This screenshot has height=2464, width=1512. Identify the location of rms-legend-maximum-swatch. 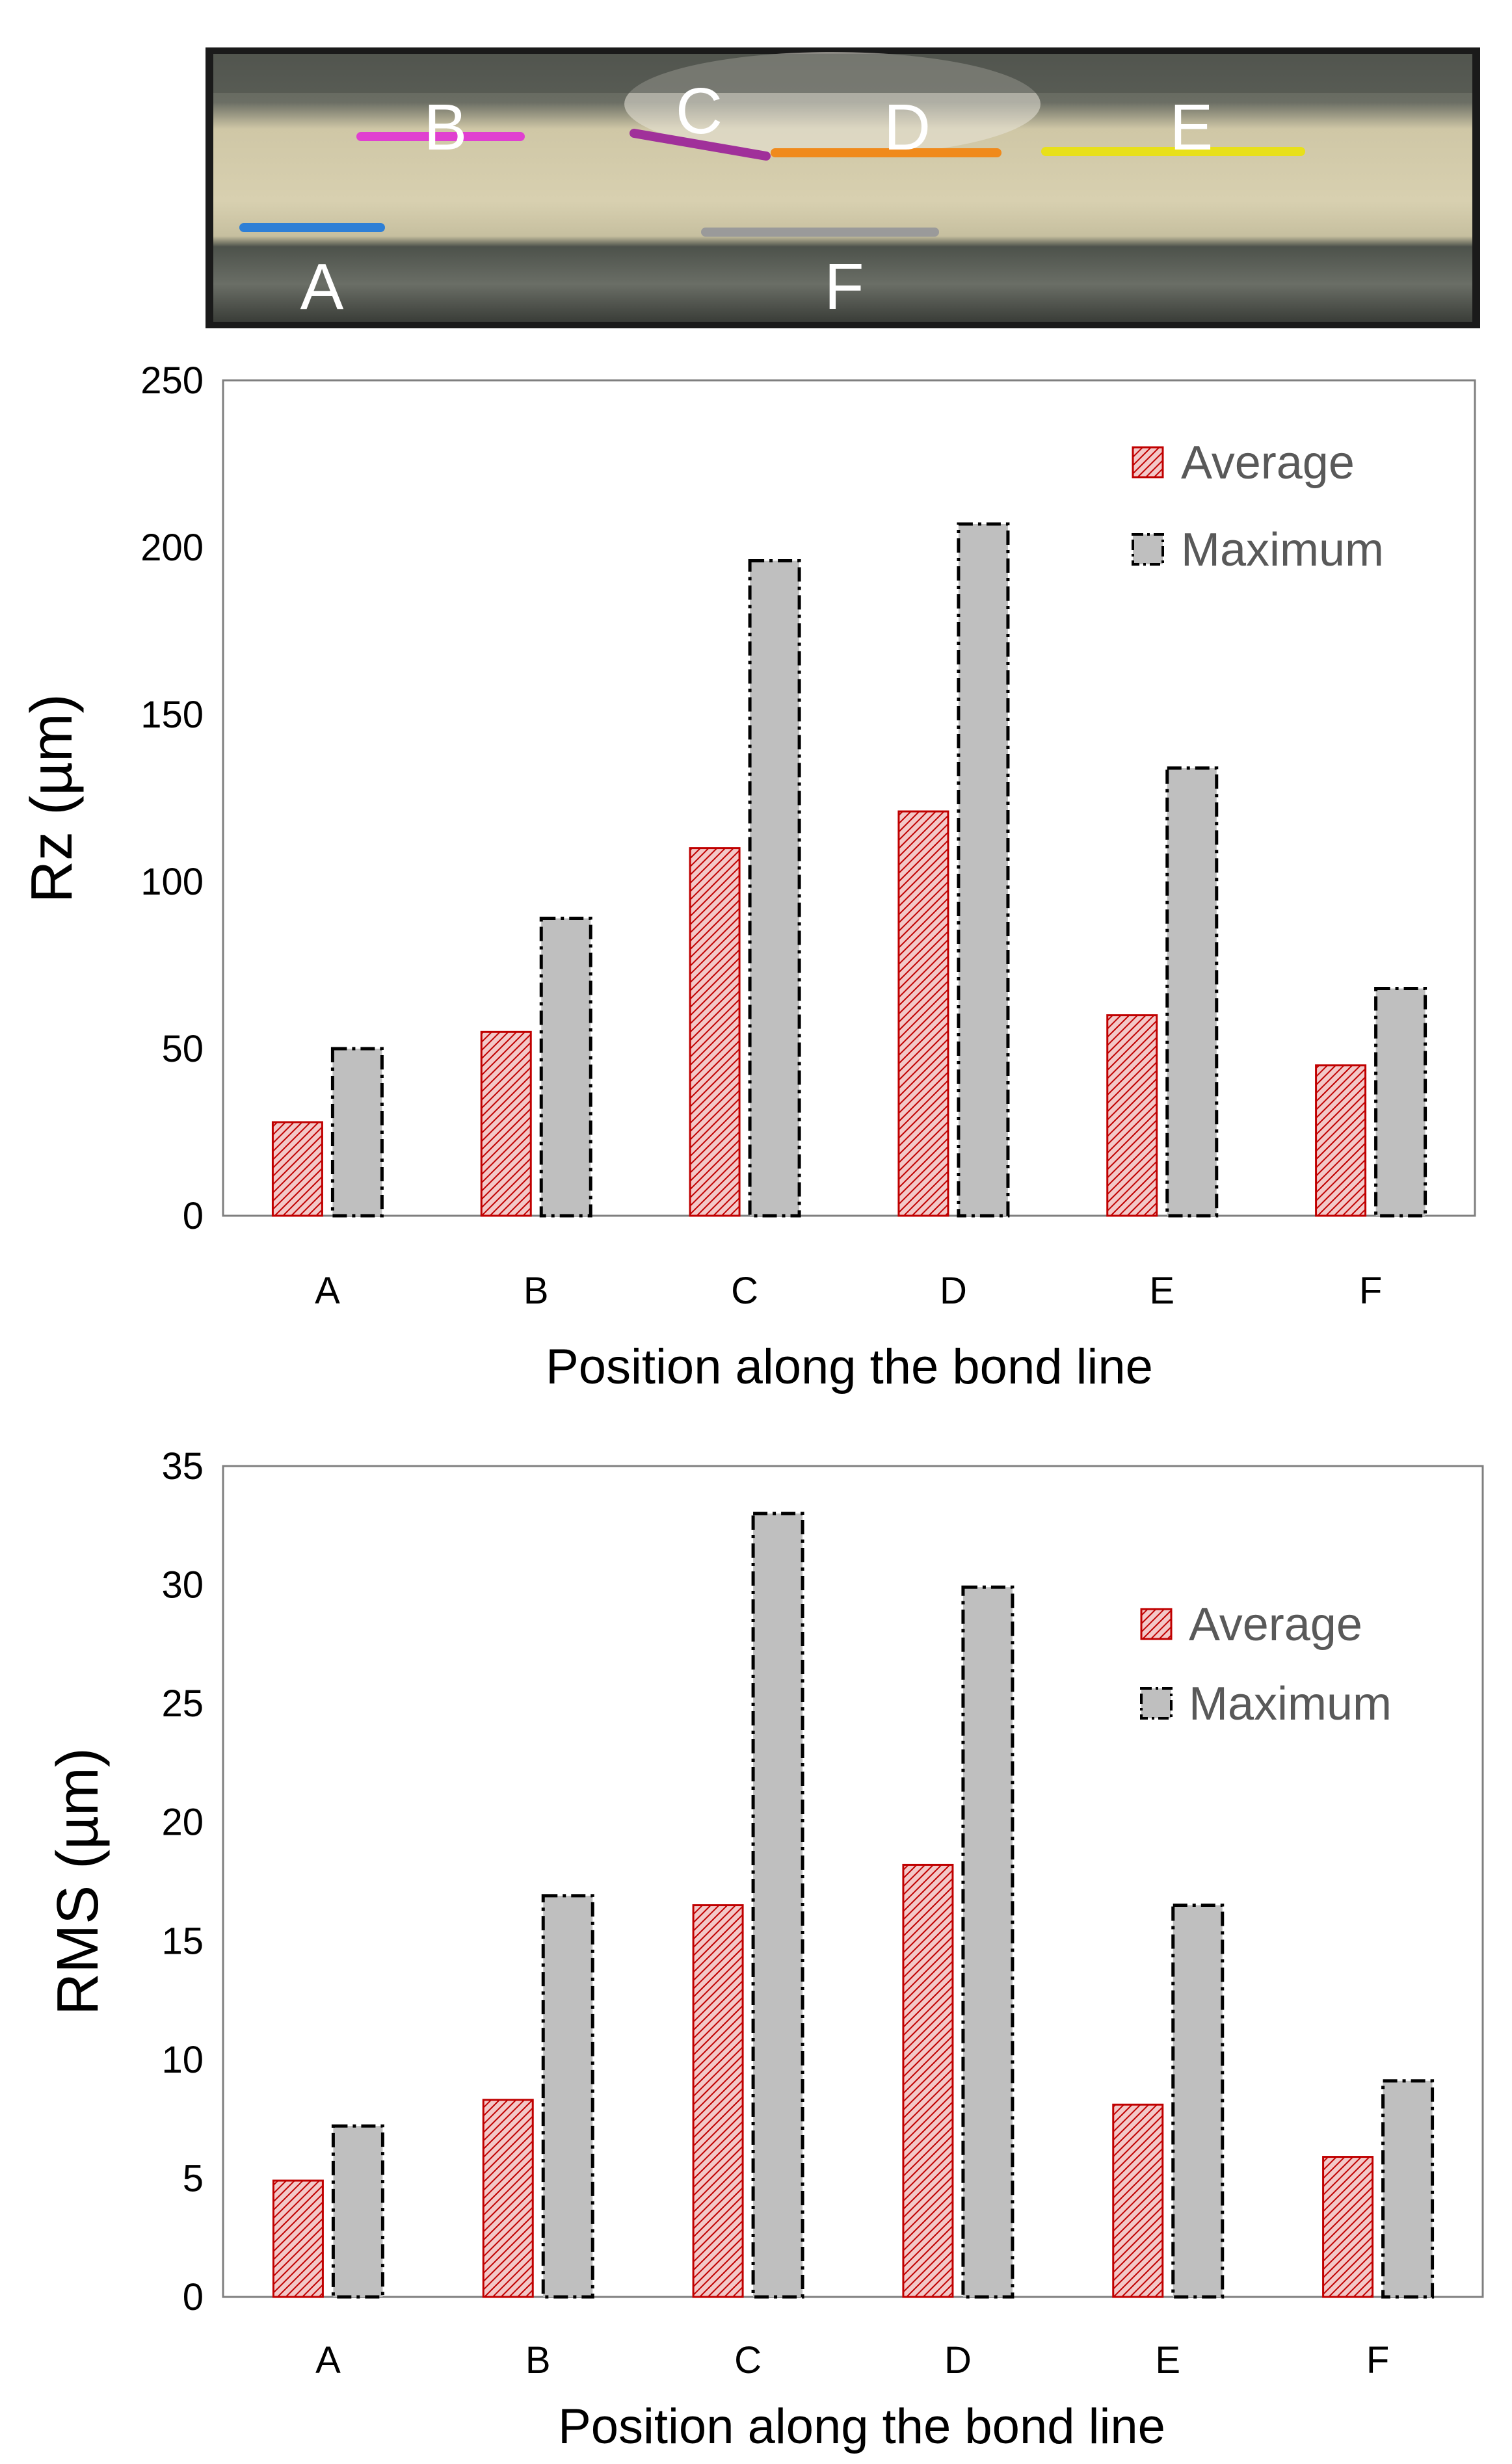
(1156, 1703).